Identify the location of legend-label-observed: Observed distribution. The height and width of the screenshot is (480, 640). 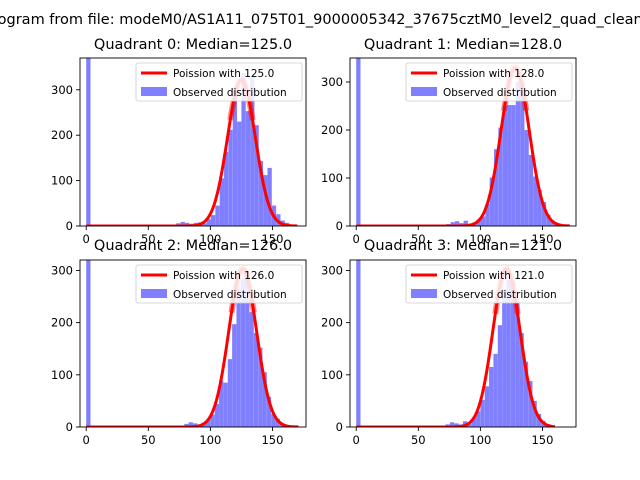
(500, 93).